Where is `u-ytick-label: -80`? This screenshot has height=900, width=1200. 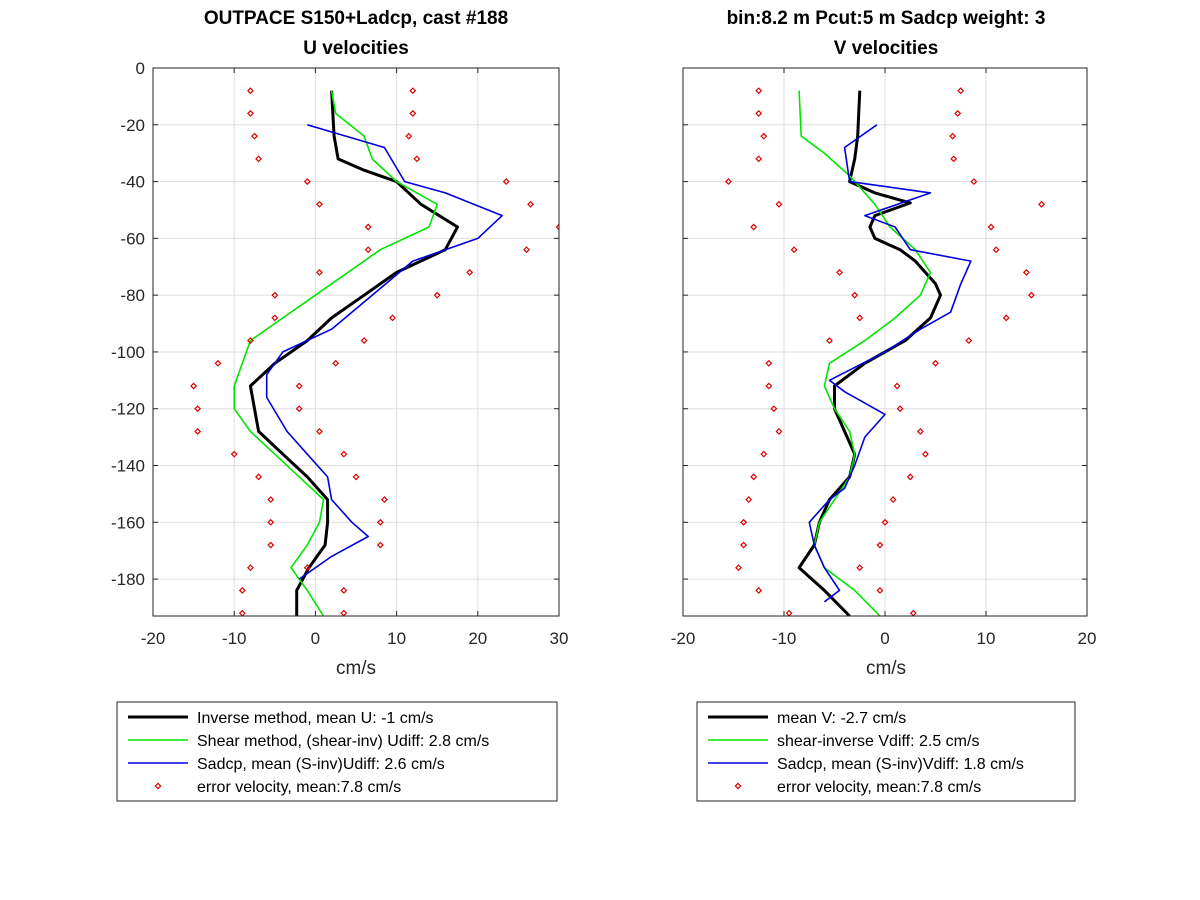 u-ytick-label: -80 is located at coordinates (132, 295).